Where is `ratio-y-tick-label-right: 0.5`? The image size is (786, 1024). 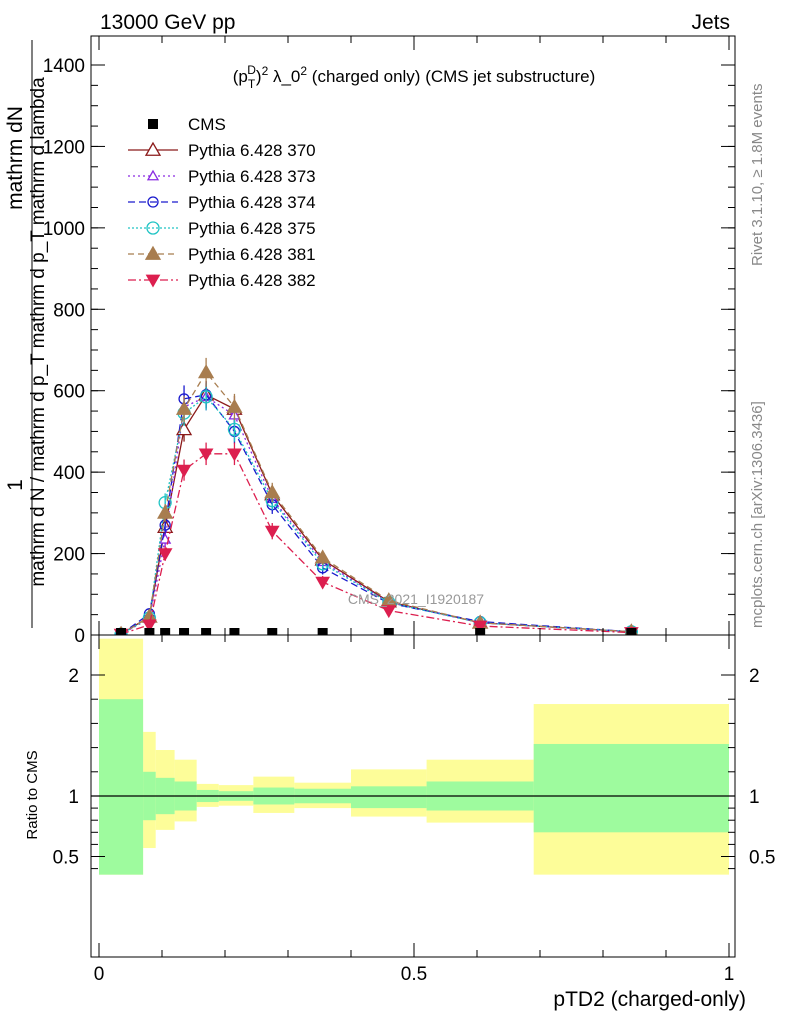 ratio-y-tick-label-right: 0.5 is located at coordinates (762, 858).